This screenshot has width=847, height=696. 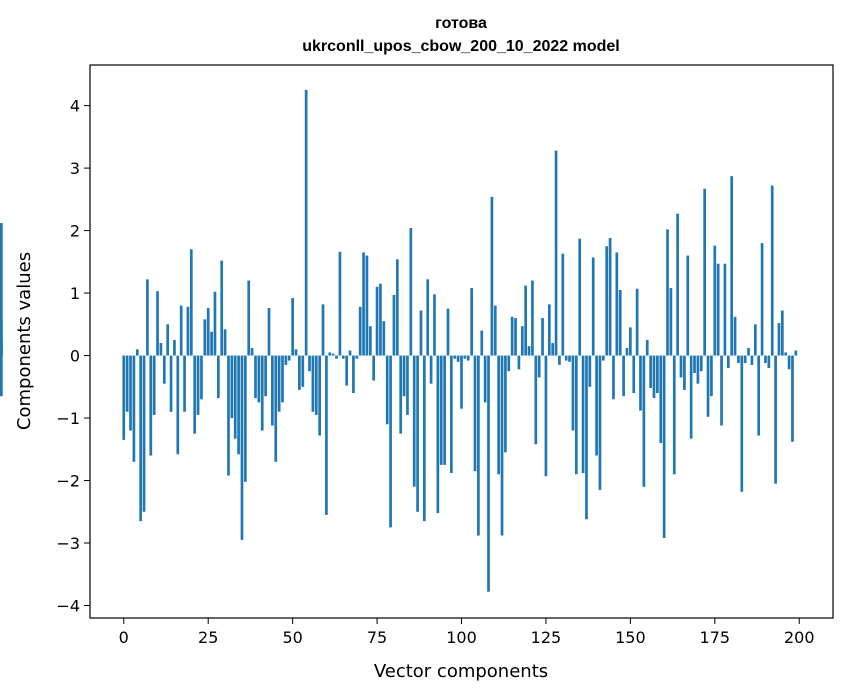 I want to click on y-tick-label: −2, so click(x=68, y=481).